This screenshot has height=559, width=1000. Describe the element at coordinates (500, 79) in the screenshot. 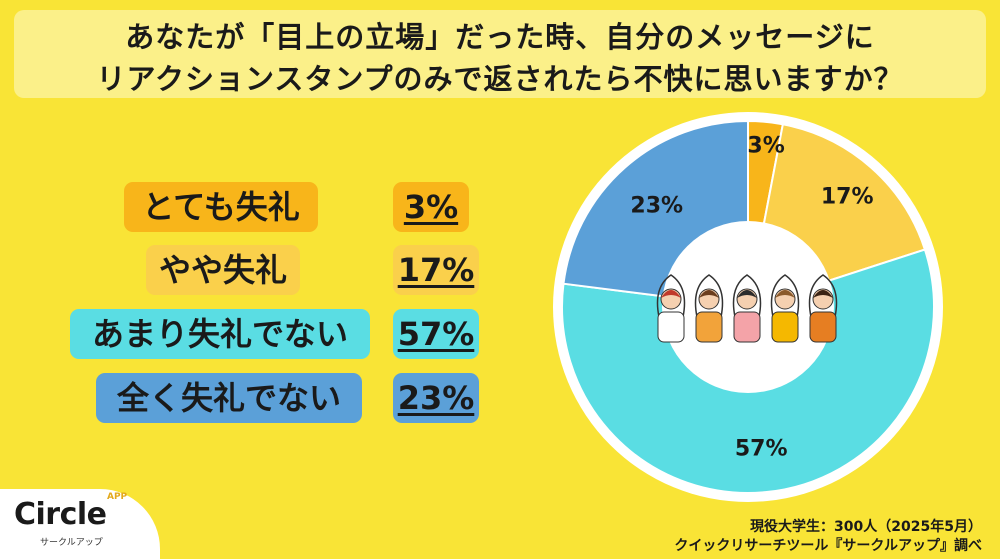

I see `chart-title-line-2: リアクションスタンプのみで返されたら不快に思いますか？` at that location.